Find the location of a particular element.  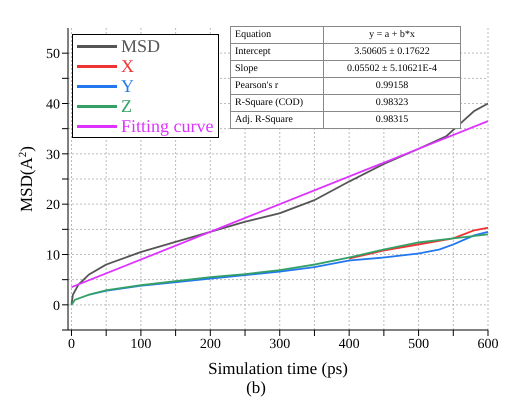

text: (b) is located at coordinates (256, 388).